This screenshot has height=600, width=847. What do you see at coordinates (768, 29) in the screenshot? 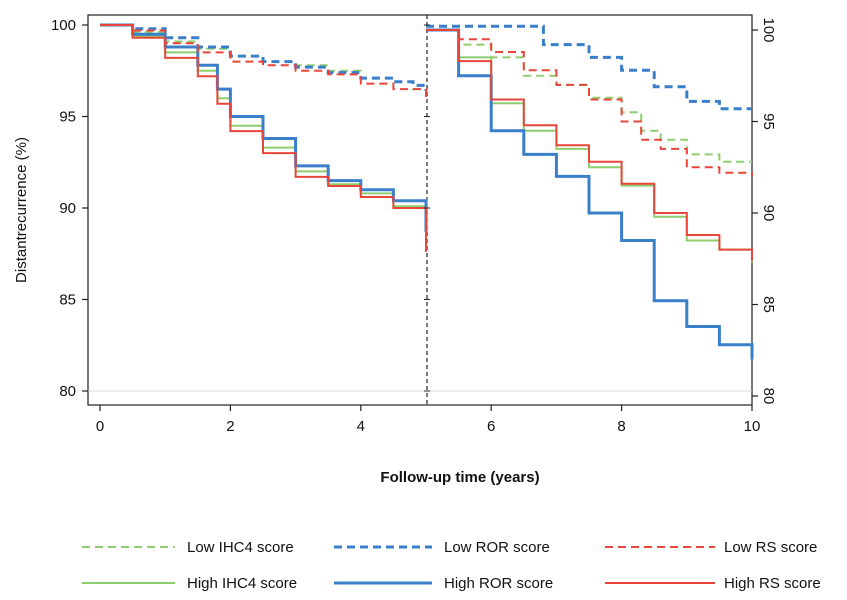
I see `y-right-tick-label: 100` at bounding box center [768, 29].